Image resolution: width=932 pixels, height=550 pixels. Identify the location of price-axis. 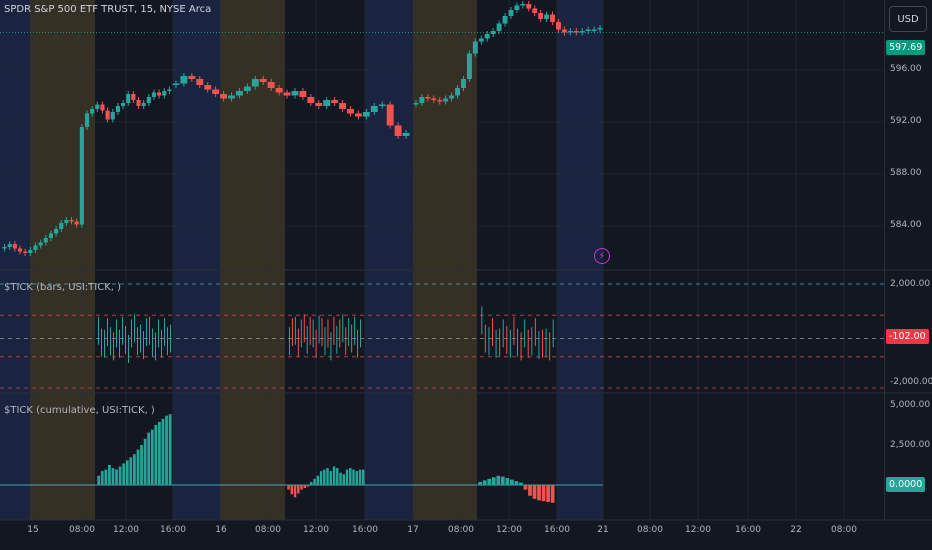
(908, 260).